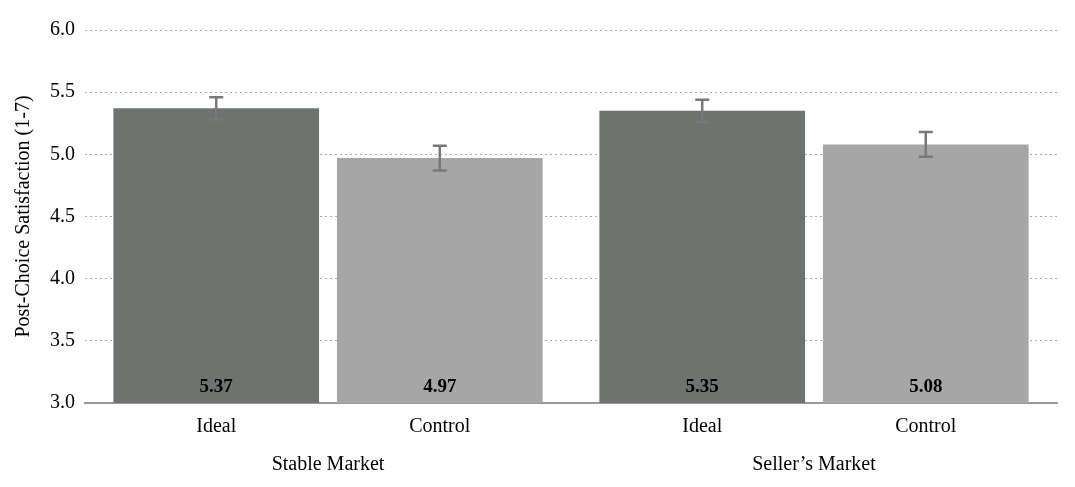 The width and height of the screenshot is (1075, 487). What do you see at coordinates (216, 425) in the screenshot?
I see `text: Ideal` at bounding box center [216, 425].